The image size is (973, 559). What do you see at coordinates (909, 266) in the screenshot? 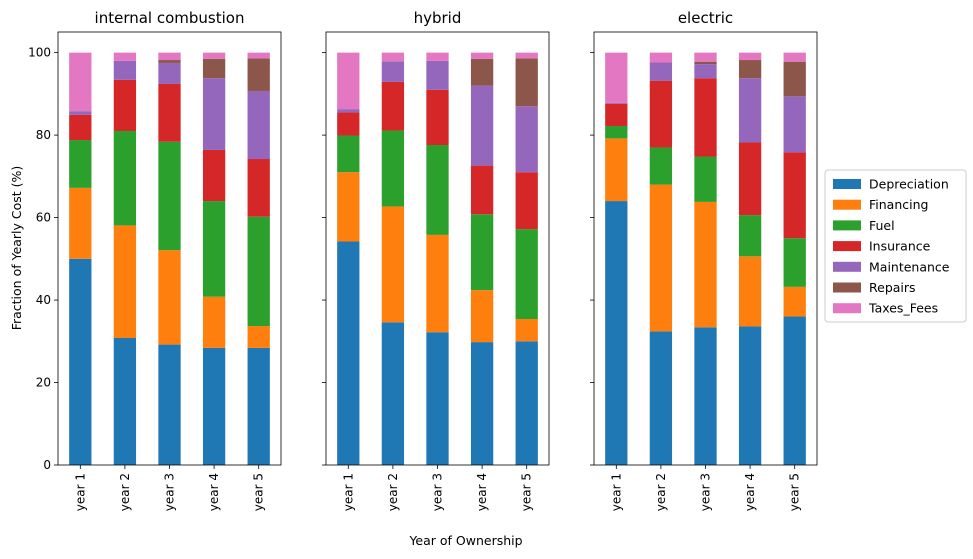
I see `legend-label: Maintenance` at bounding box center [909, 266].